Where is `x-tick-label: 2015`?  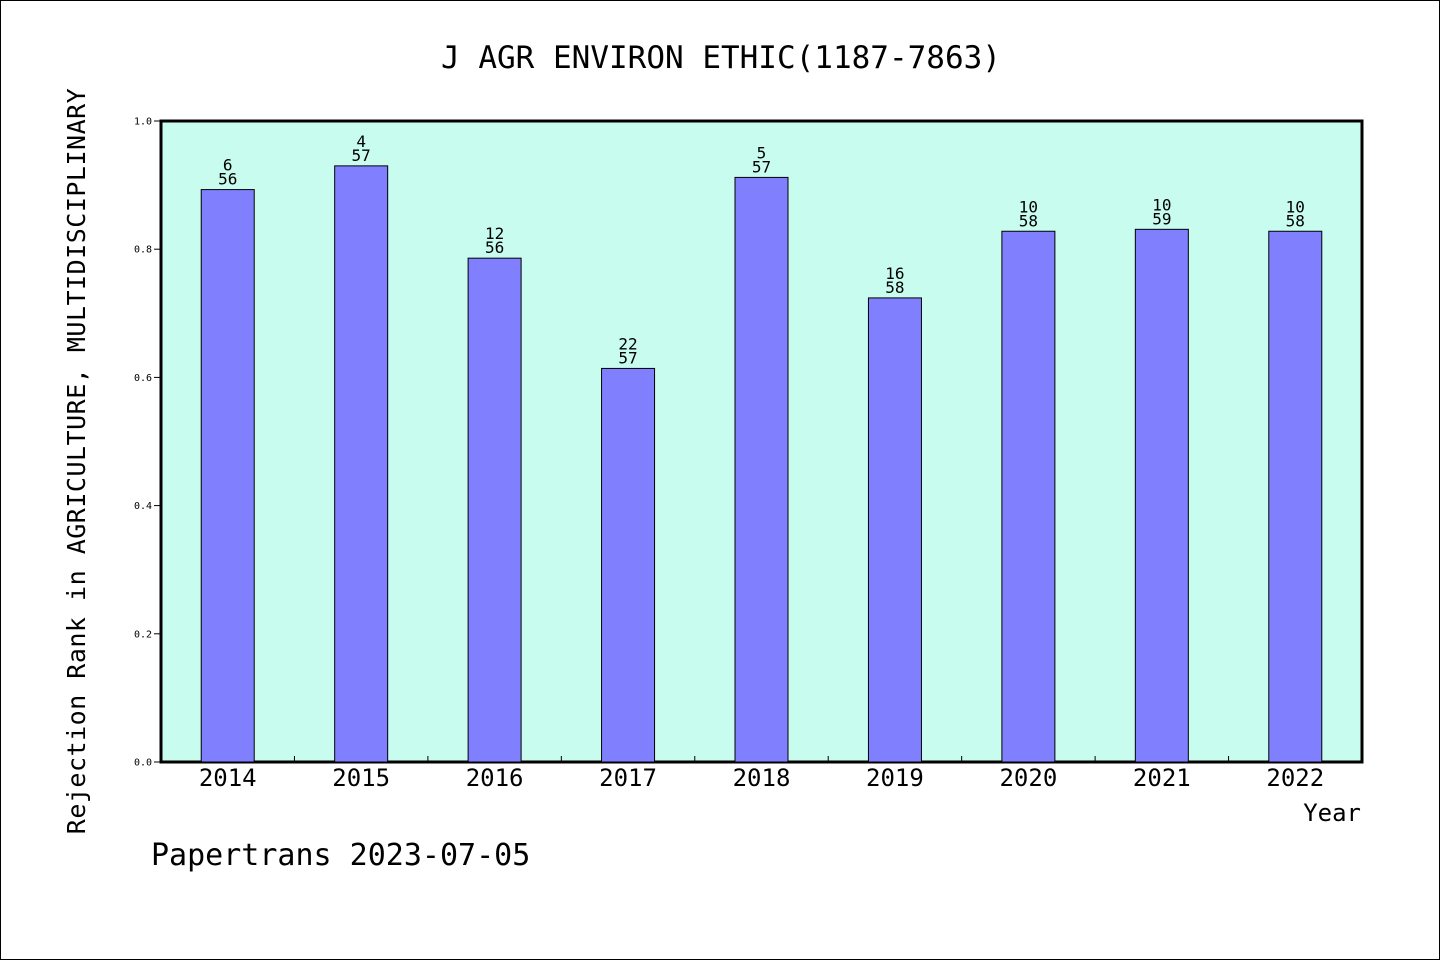 x-tick-label: 2015 is located at coordinates (361, 778).